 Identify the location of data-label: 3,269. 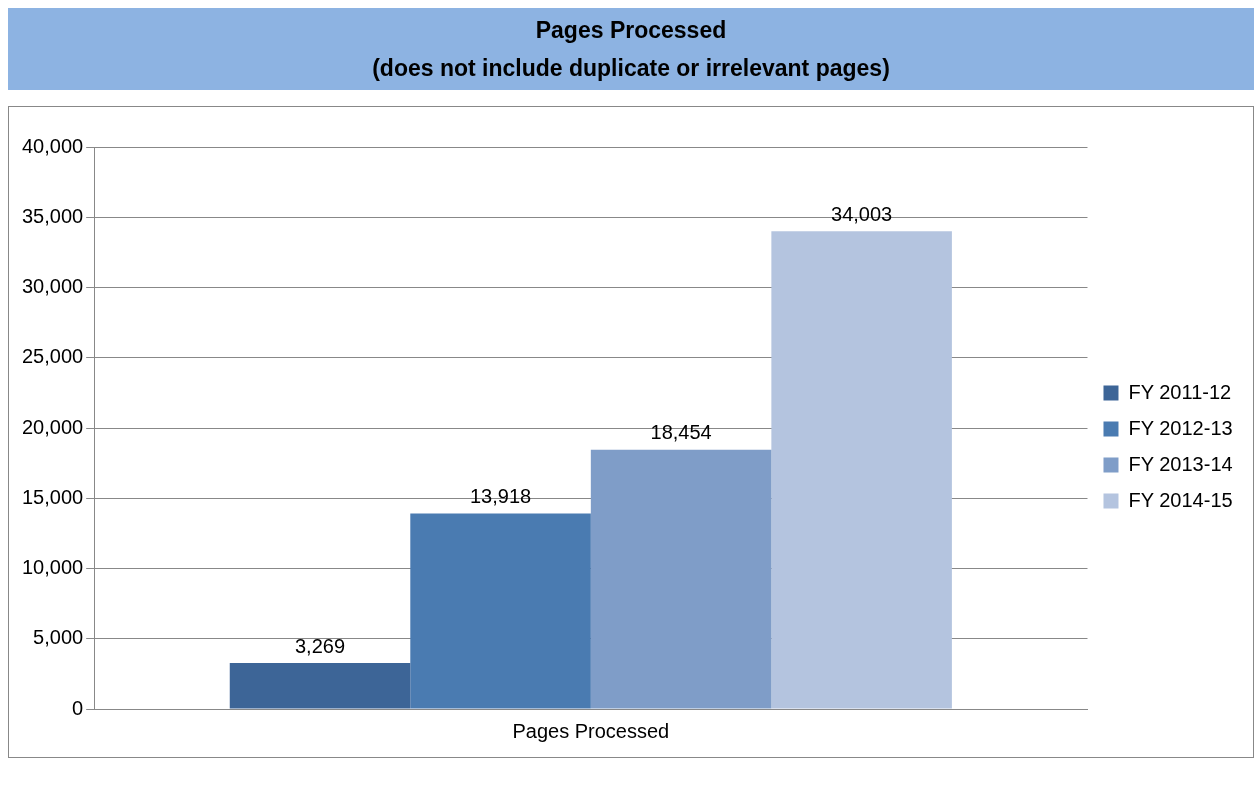
(320, 645).